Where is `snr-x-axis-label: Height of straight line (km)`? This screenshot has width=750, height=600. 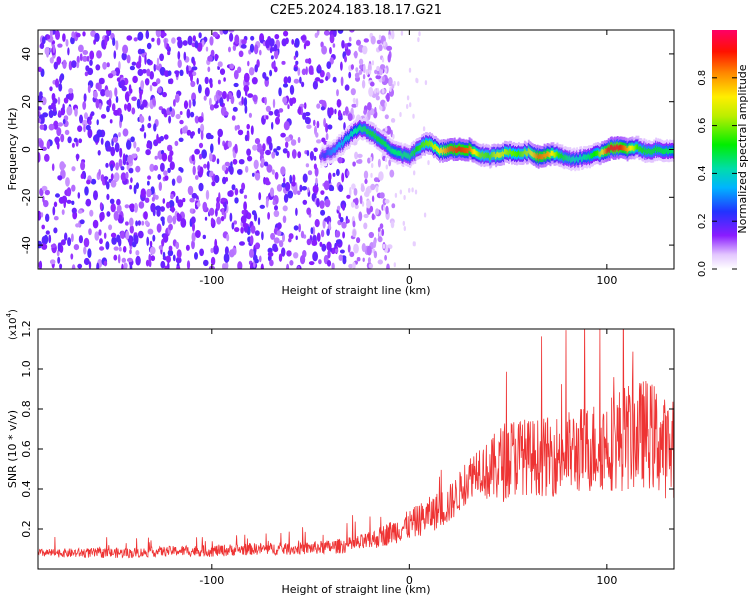
snr-x-axis-label: Height of straight line (km) is located at coordinates (355, 589).